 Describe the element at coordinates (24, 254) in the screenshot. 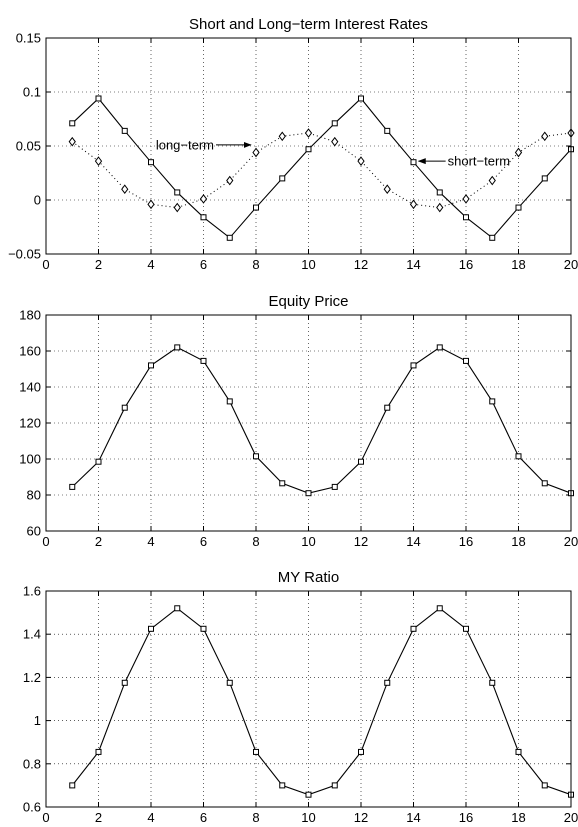

I see `y-tick-label: −0.05` at that location.